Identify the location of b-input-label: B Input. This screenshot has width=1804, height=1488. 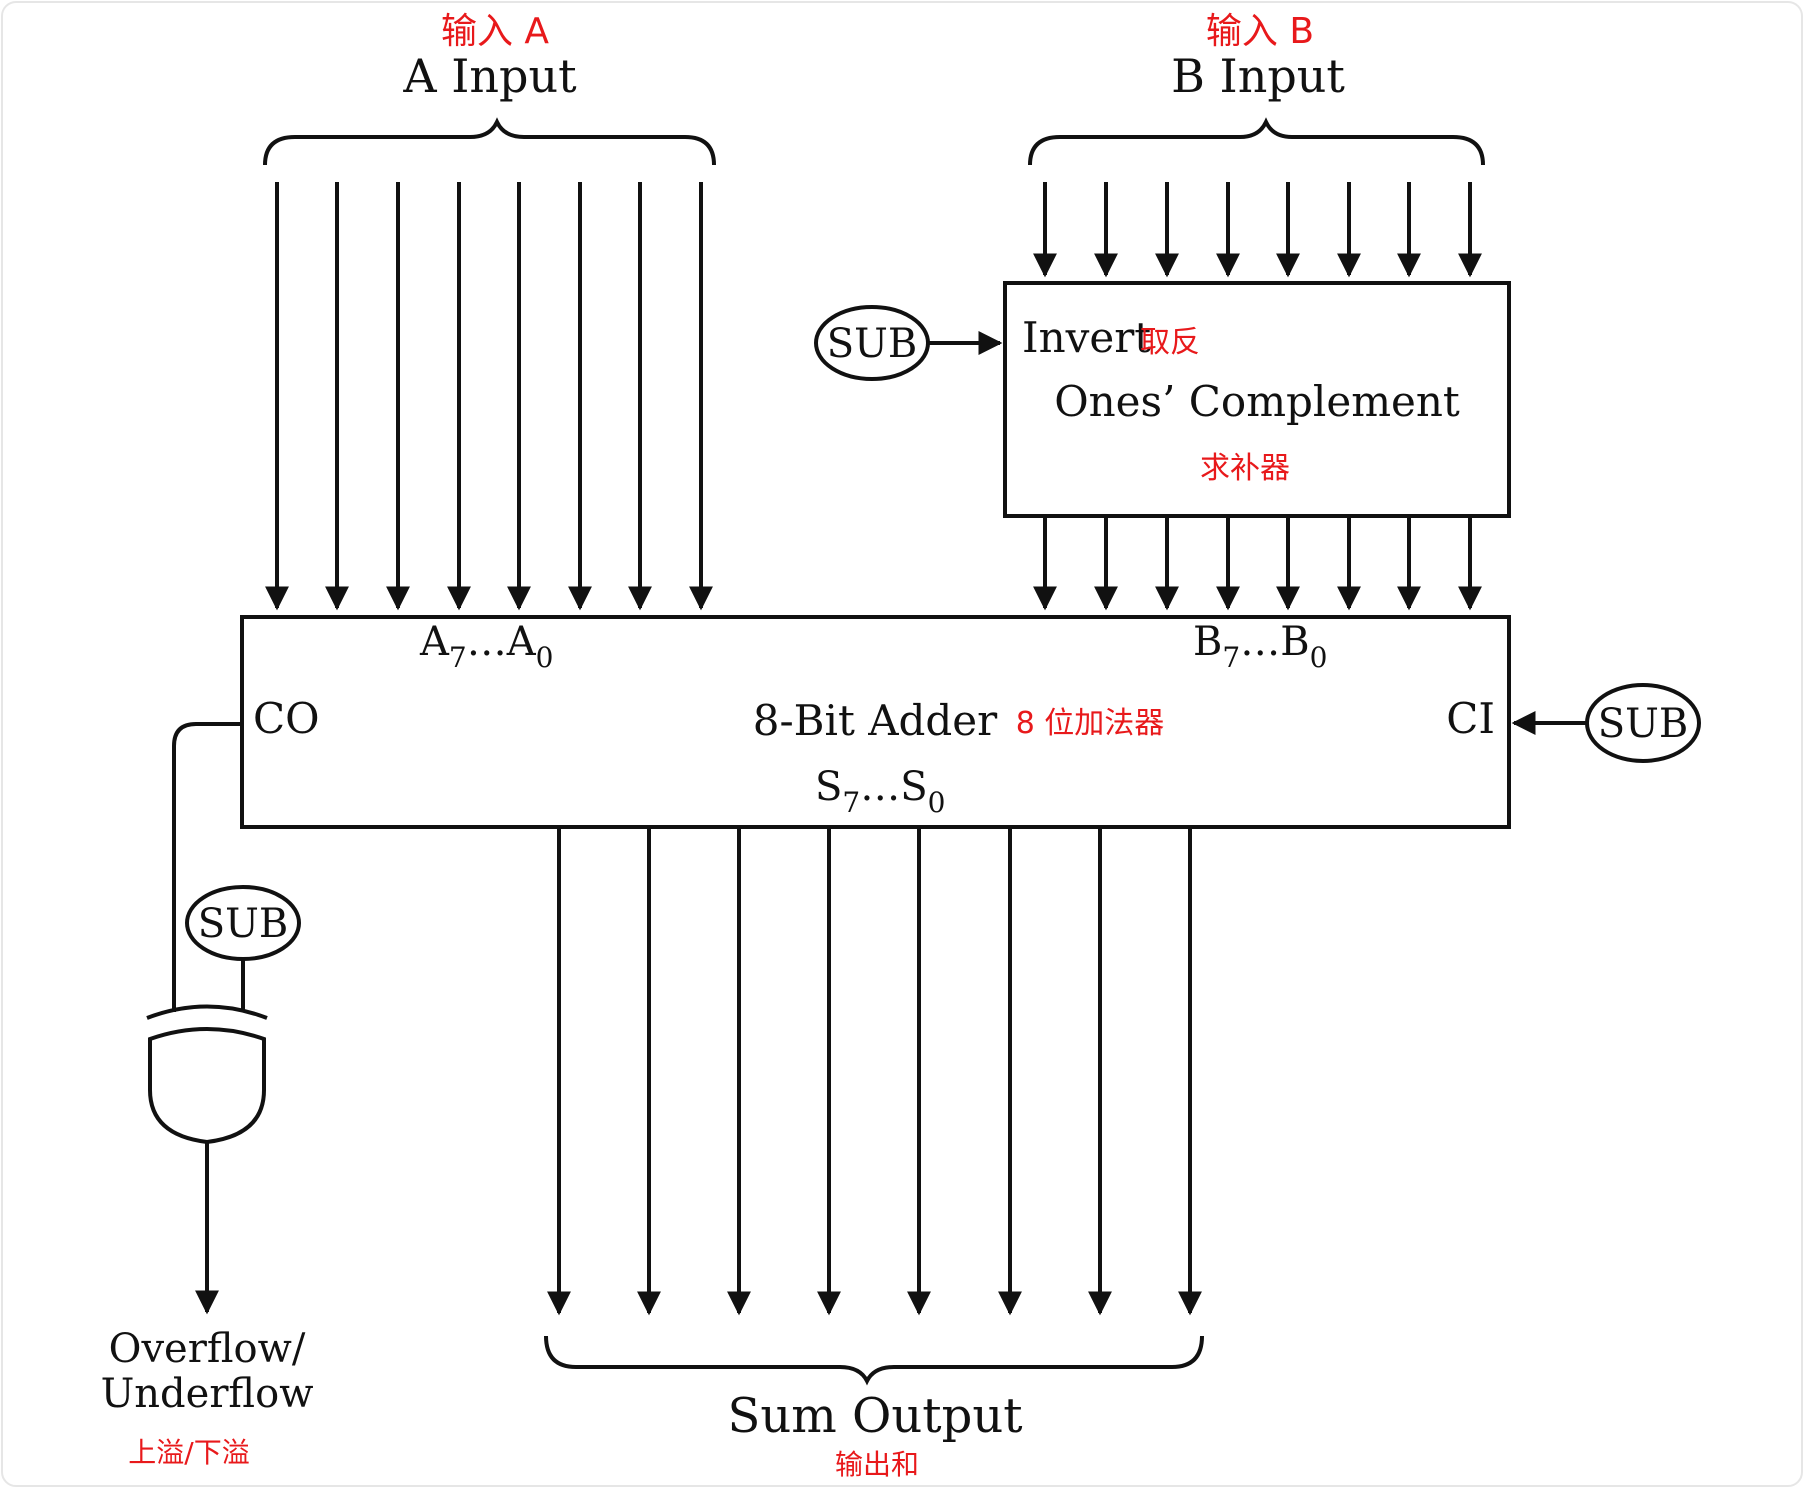
(1258, 76).